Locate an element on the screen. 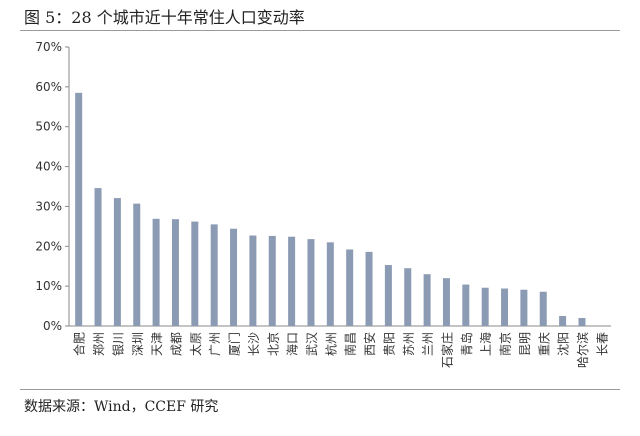 This screenshot has height=436, width=640. x-category-label: 沈阳 is located at coordinates (563, 344).